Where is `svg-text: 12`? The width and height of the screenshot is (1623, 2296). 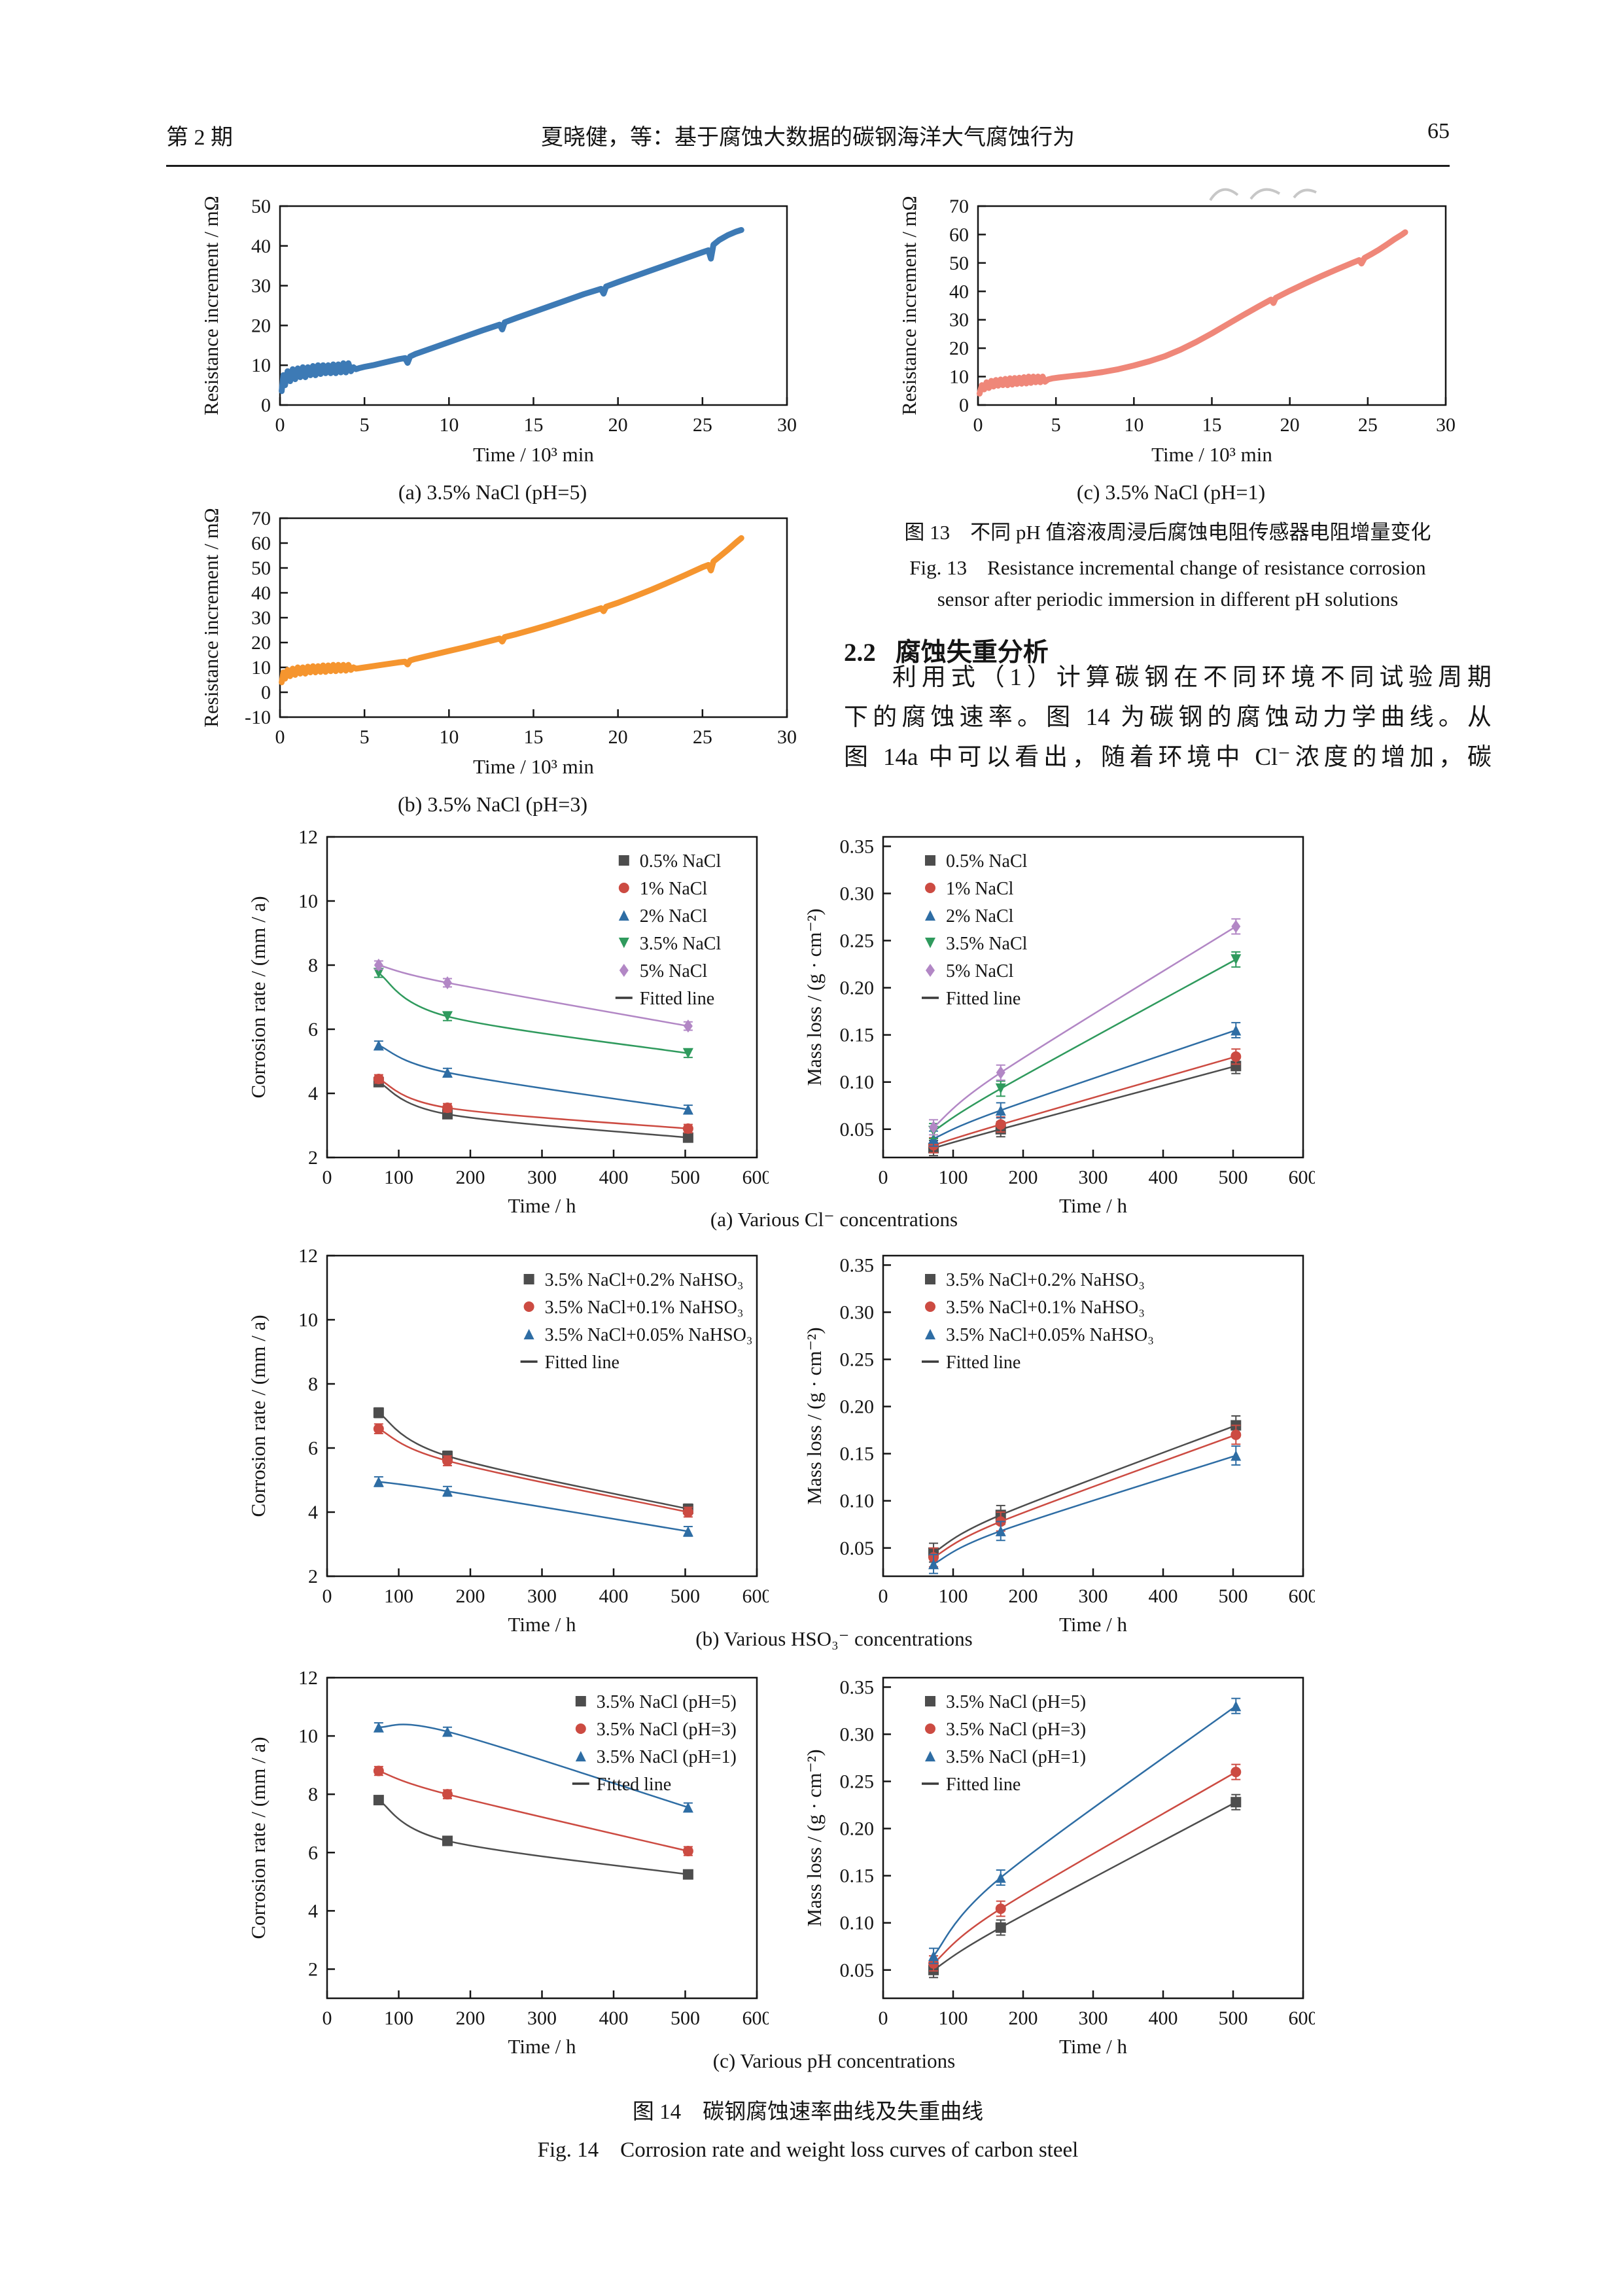 svg-text: 12 is located at coordinates (308, 1679).